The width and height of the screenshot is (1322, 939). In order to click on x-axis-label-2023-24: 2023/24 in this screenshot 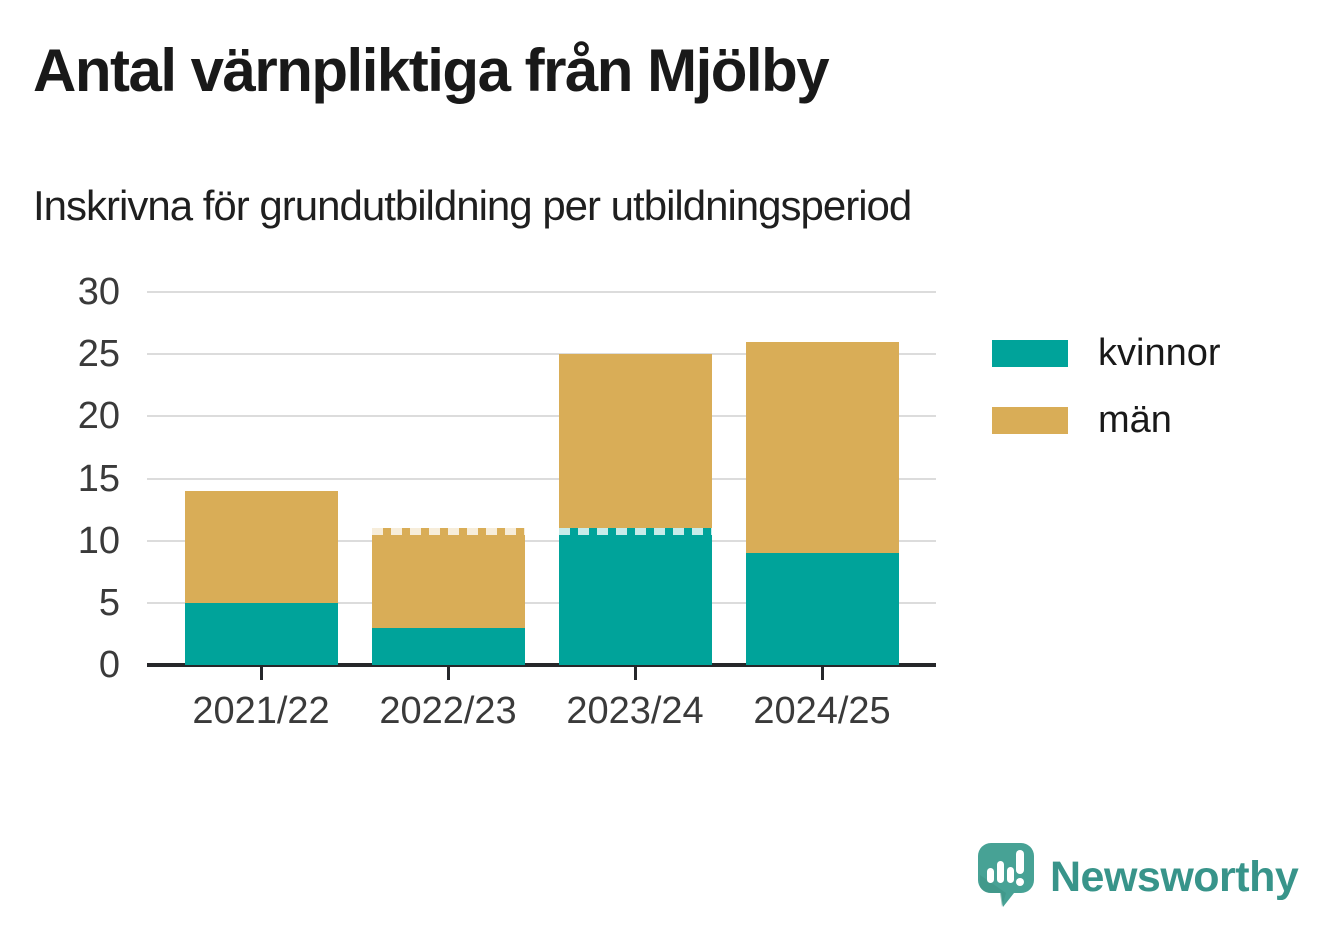, I will do `click(635, 711)`.